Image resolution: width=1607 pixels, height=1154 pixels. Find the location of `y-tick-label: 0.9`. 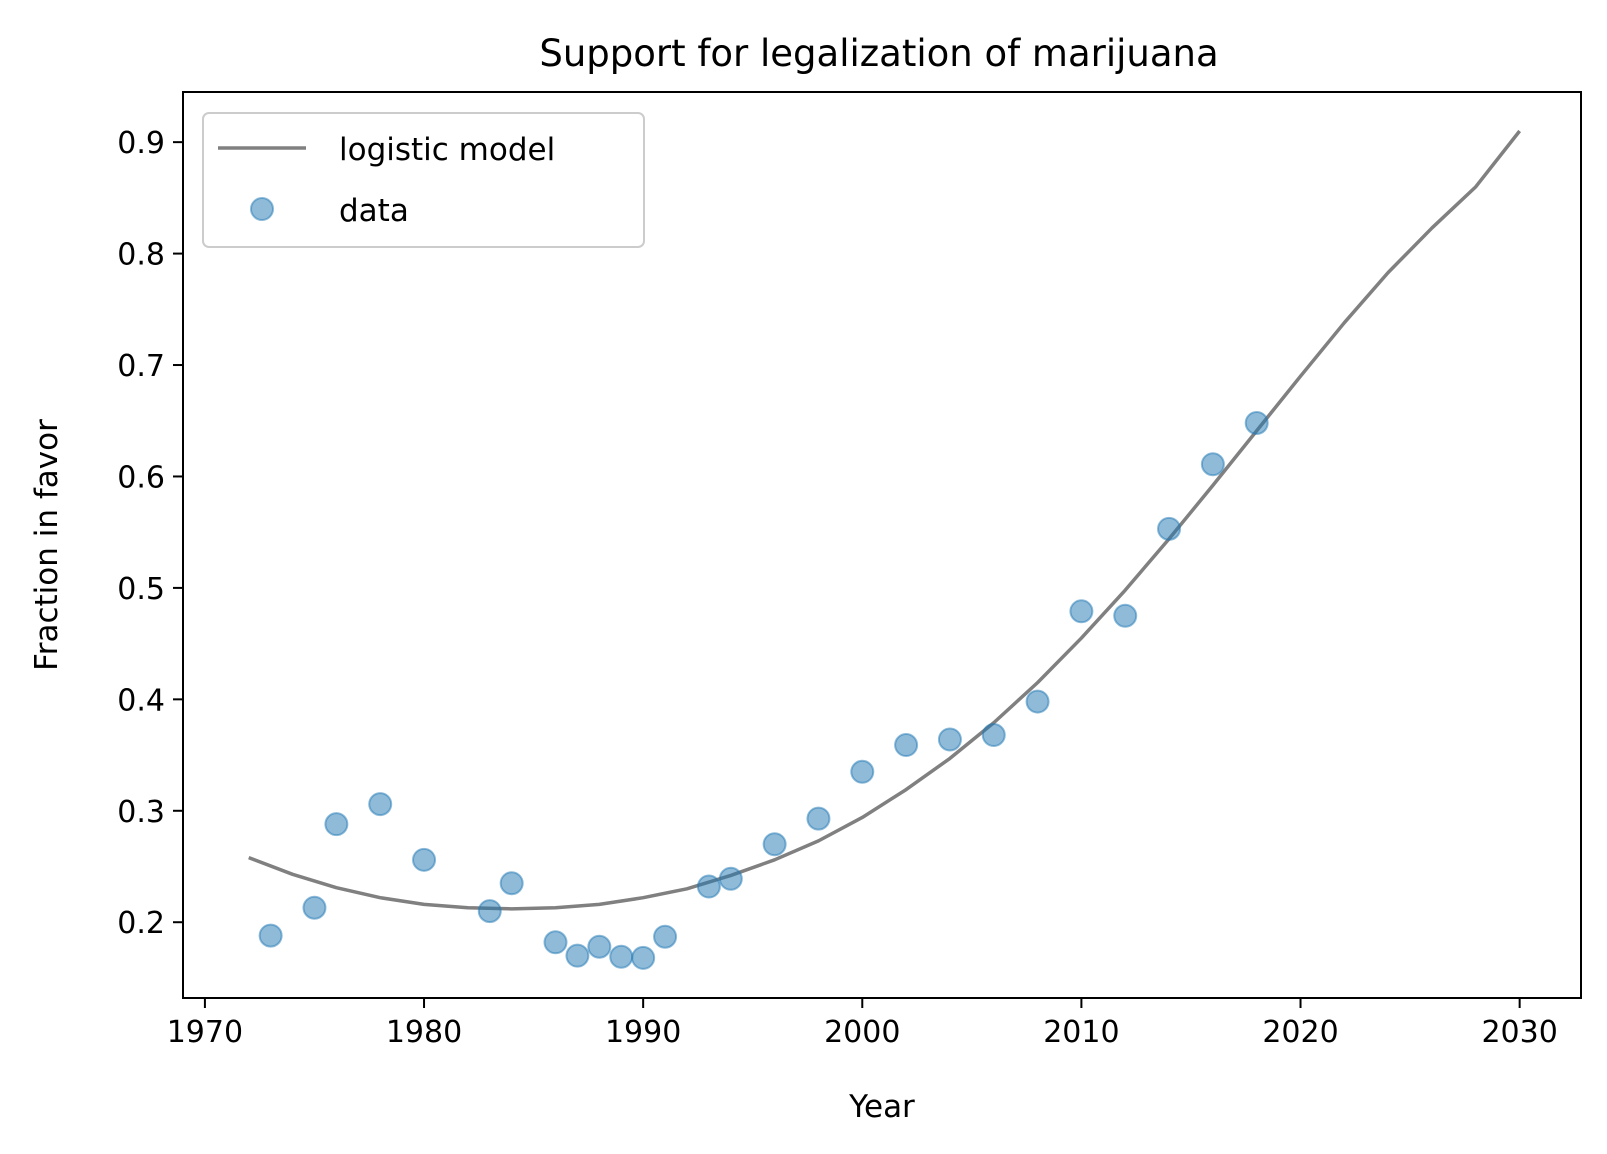

y-tick-label: 0.9 is located at coordinates (141, 143).